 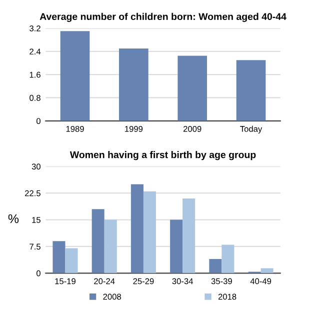 What do you see at coordinates (35, 247) in the screenshot?
I see `y-tick-label: 7.5` at bounding box center [35, 247].